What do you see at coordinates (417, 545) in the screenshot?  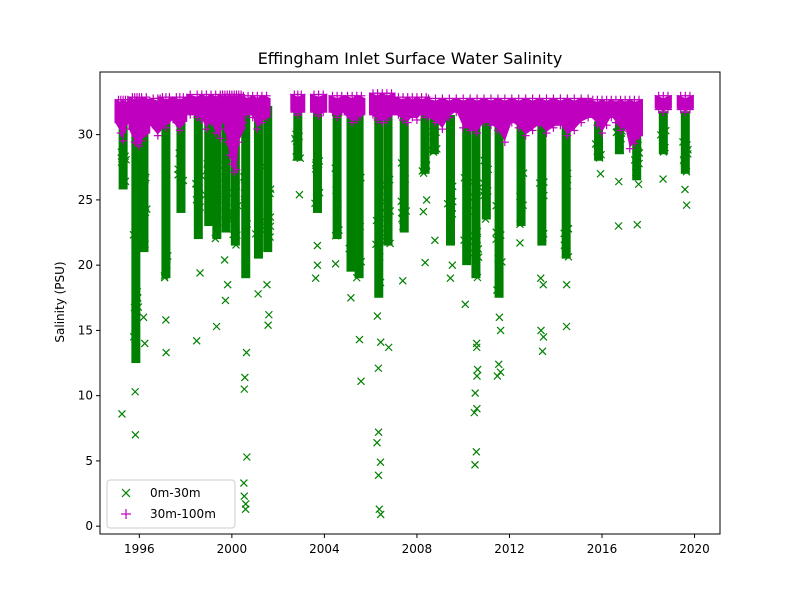 I see `x-axis: 1996 2000 2004 2008 2012 2016 2020` at bounding box center [417, 545].